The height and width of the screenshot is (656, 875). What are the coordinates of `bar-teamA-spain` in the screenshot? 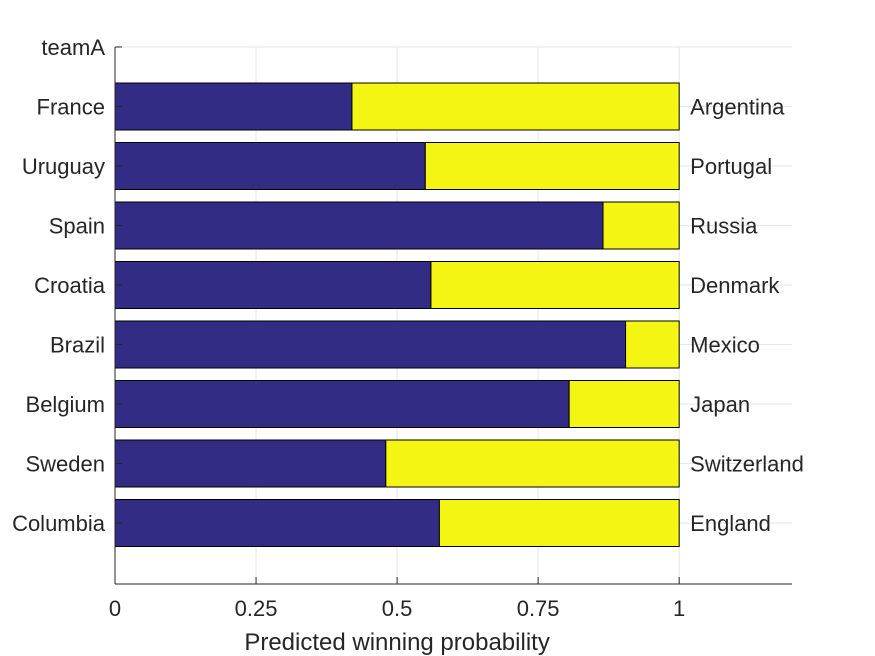 It's located at (359, 225).